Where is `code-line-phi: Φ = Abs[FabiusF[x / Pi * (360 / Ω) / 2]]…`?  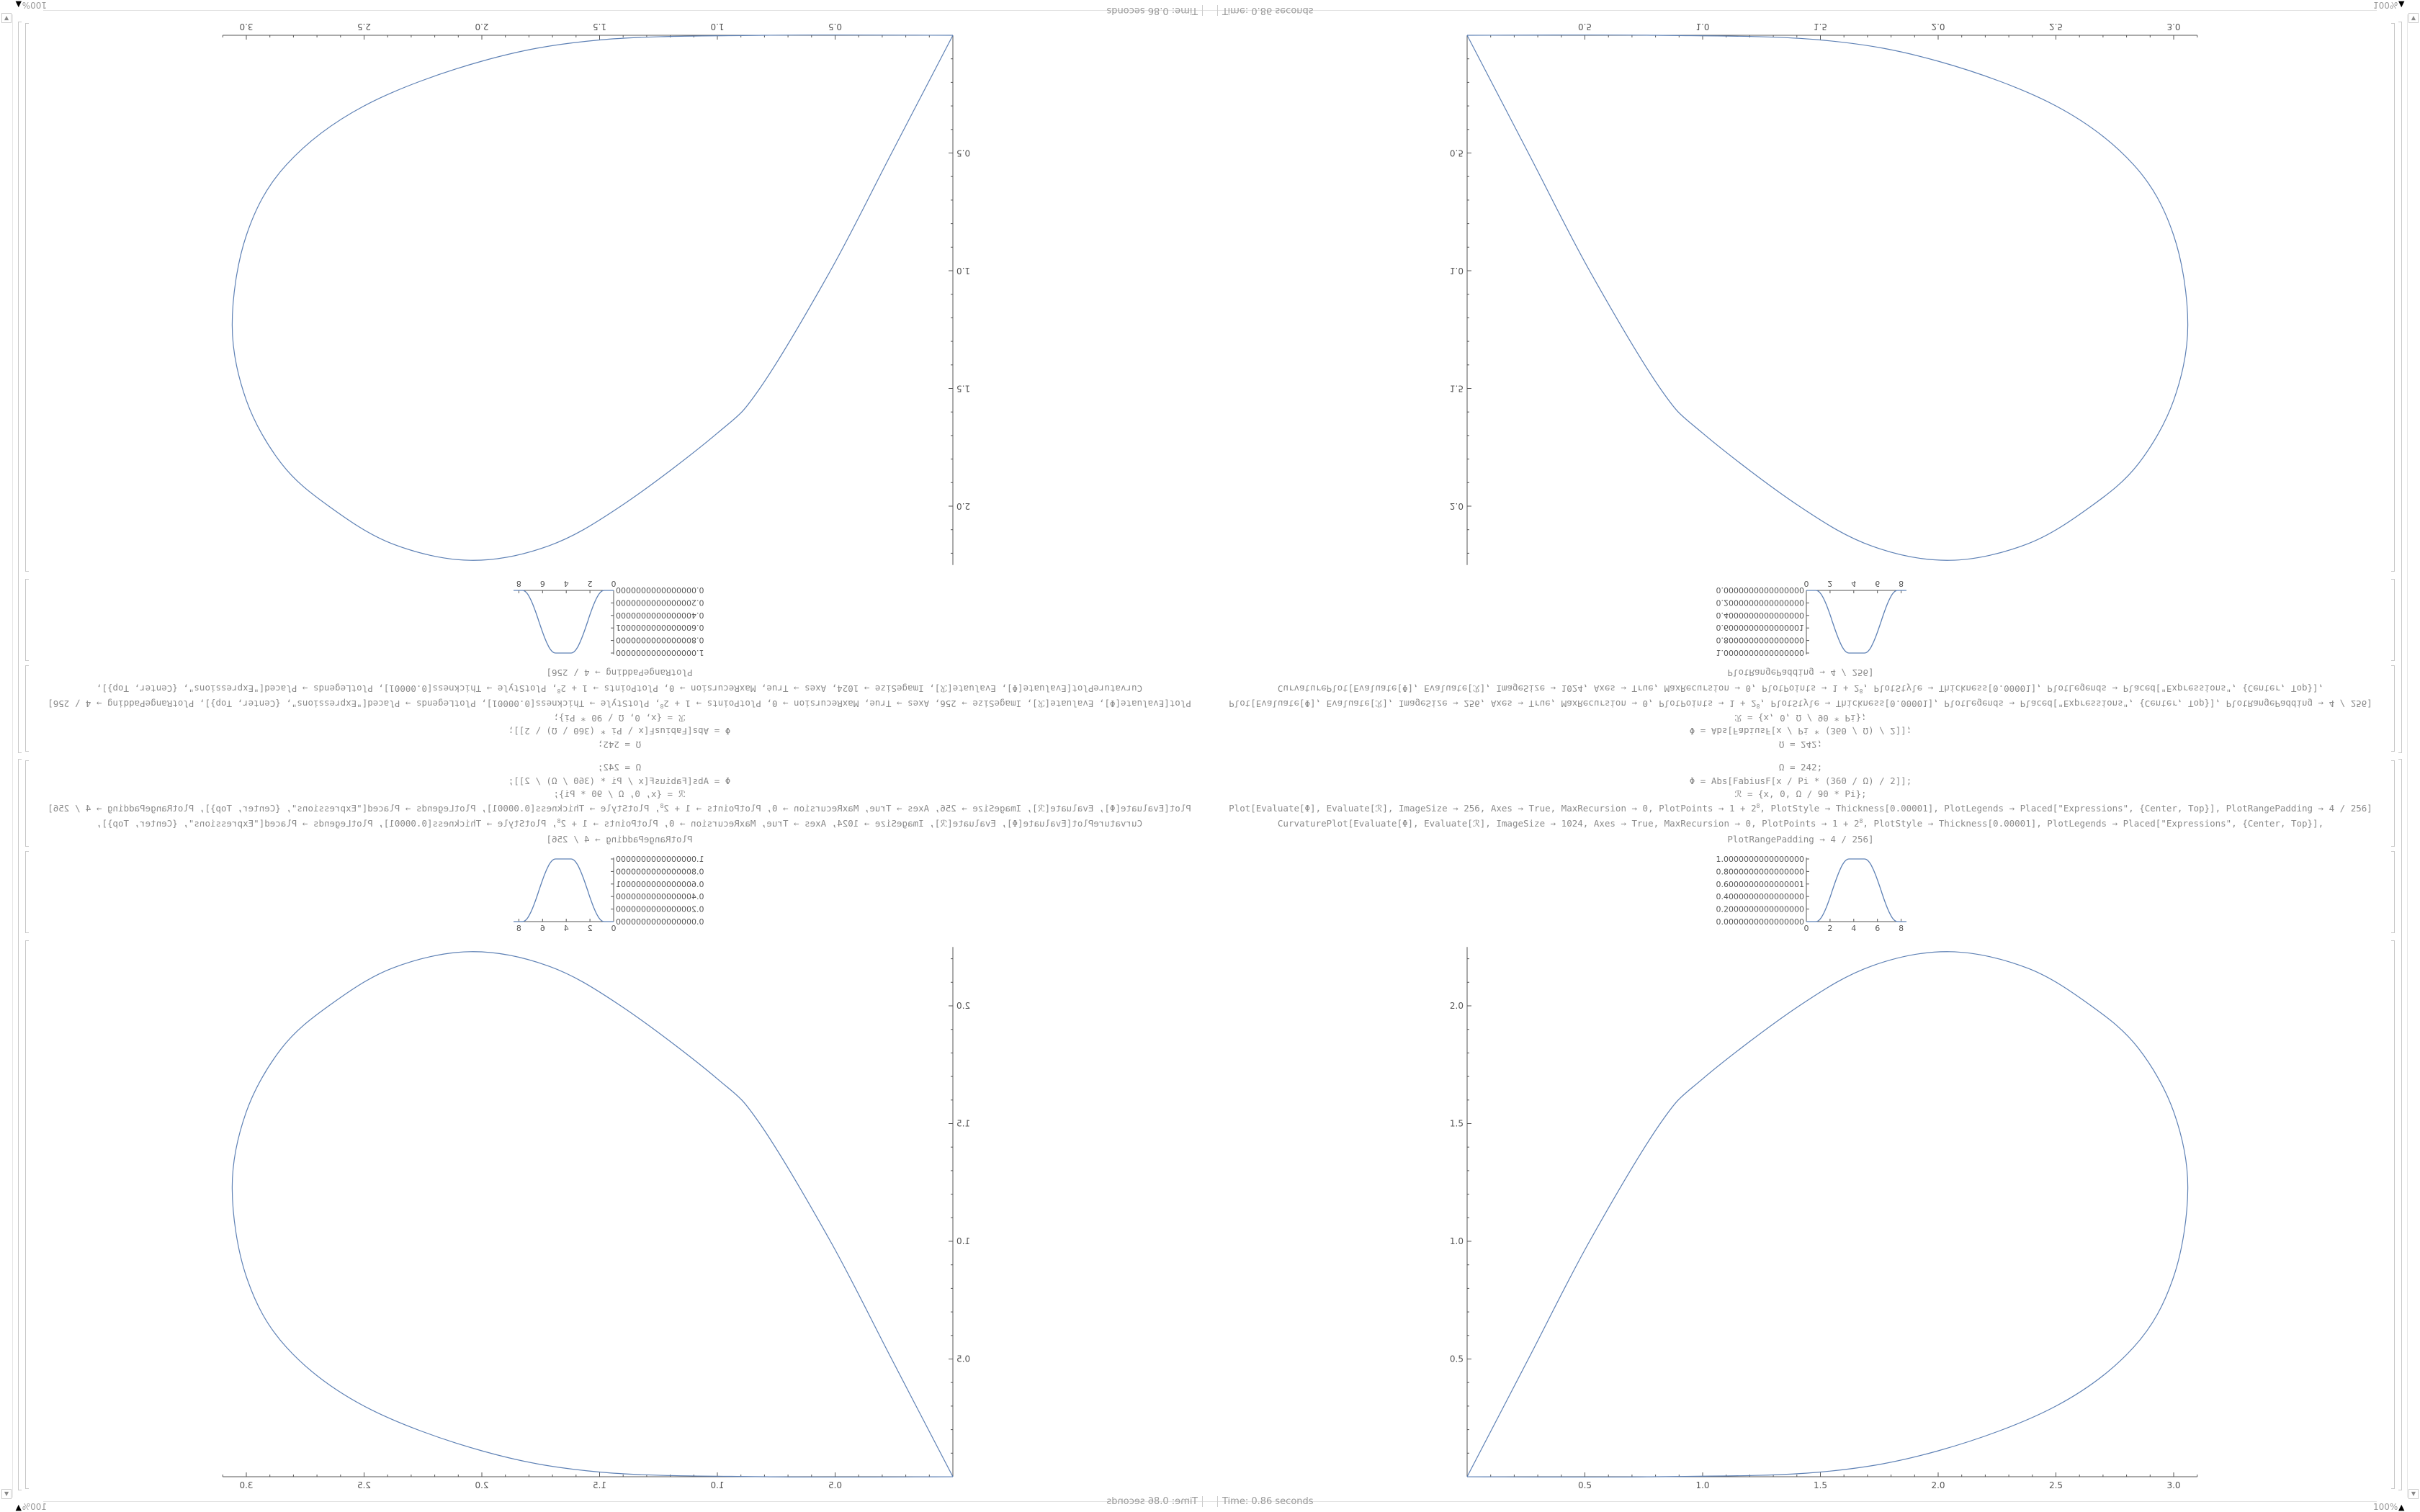
code-line-phi: Φ = Abs[FabiusF[x / Pi * (360 / Ω) / 2]]… is located at coordinates (1801, 780).